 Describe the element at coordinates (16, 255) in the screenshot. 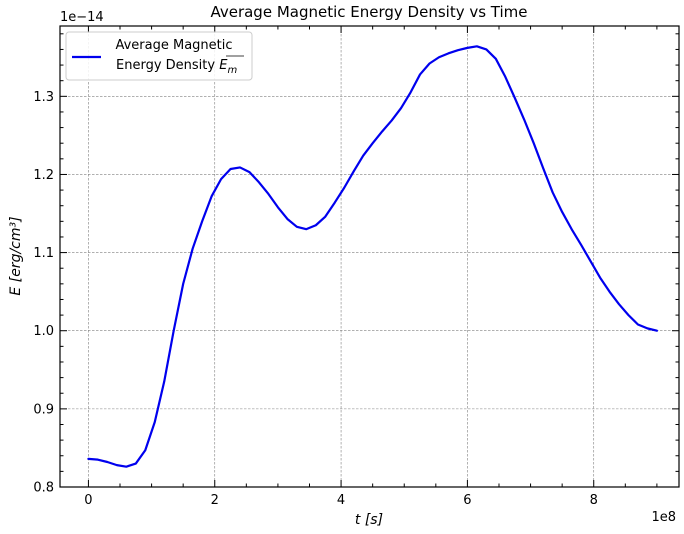

I see `y-axis-label: E [erg/cm³]` at that location.